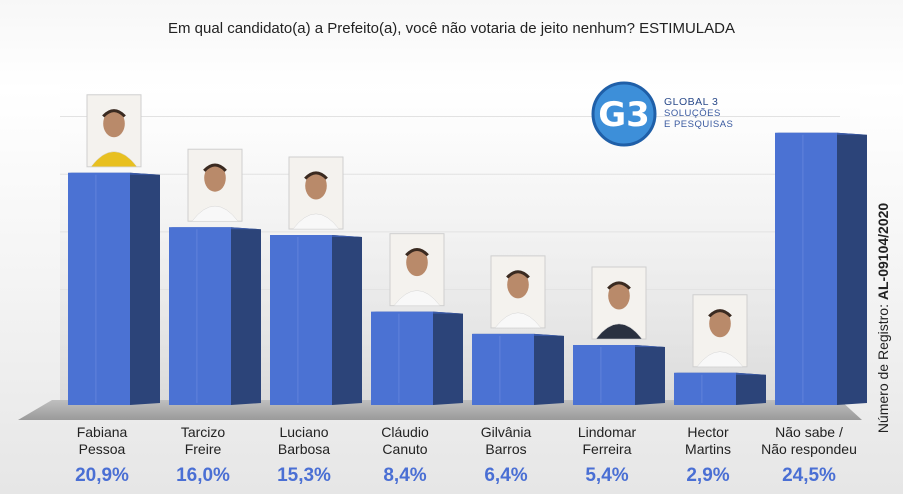  I want to click on category-label: Tarcizo, so click(203, 432).